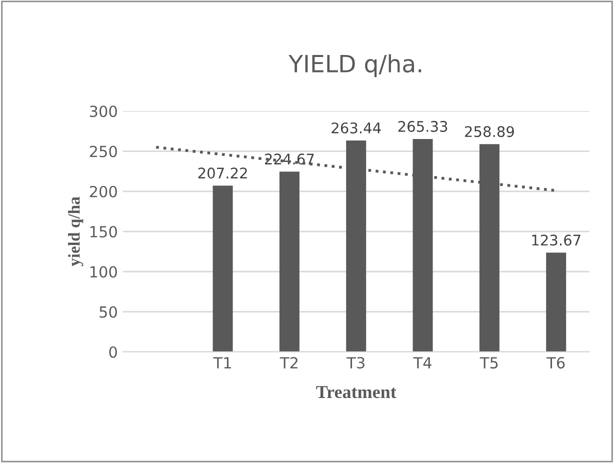 This screenshot has width=614, height=463. Describe the element at coordinates (555, 363) in the screenshot. I see `x-tick-label: T6` at that location.